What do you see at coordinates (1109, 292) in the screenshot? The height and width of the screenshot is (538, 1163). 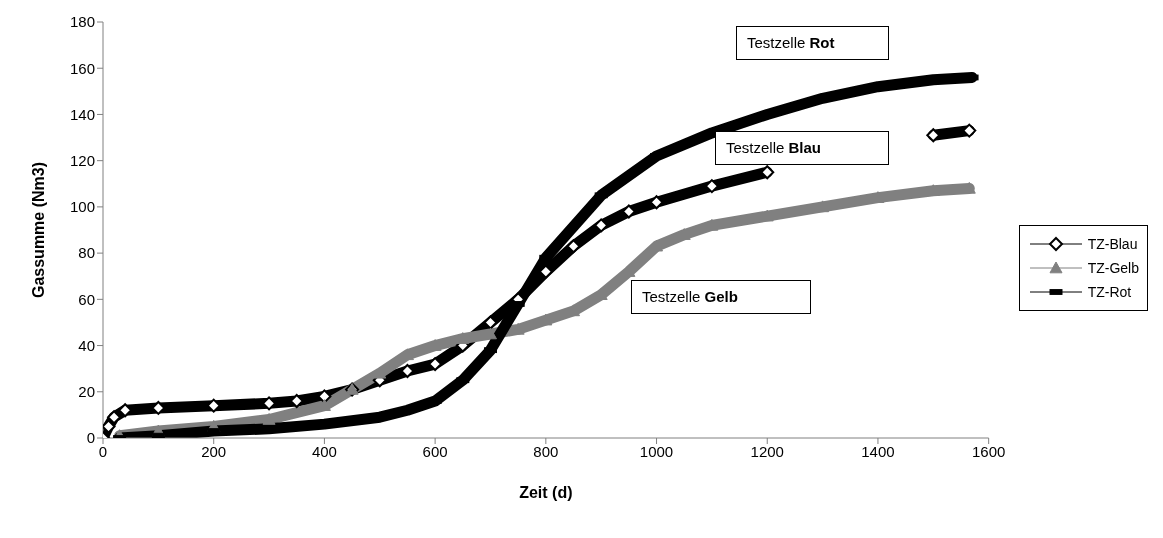 I see `legend-label: TZ-Rot` at bounding box center [1109, 292].